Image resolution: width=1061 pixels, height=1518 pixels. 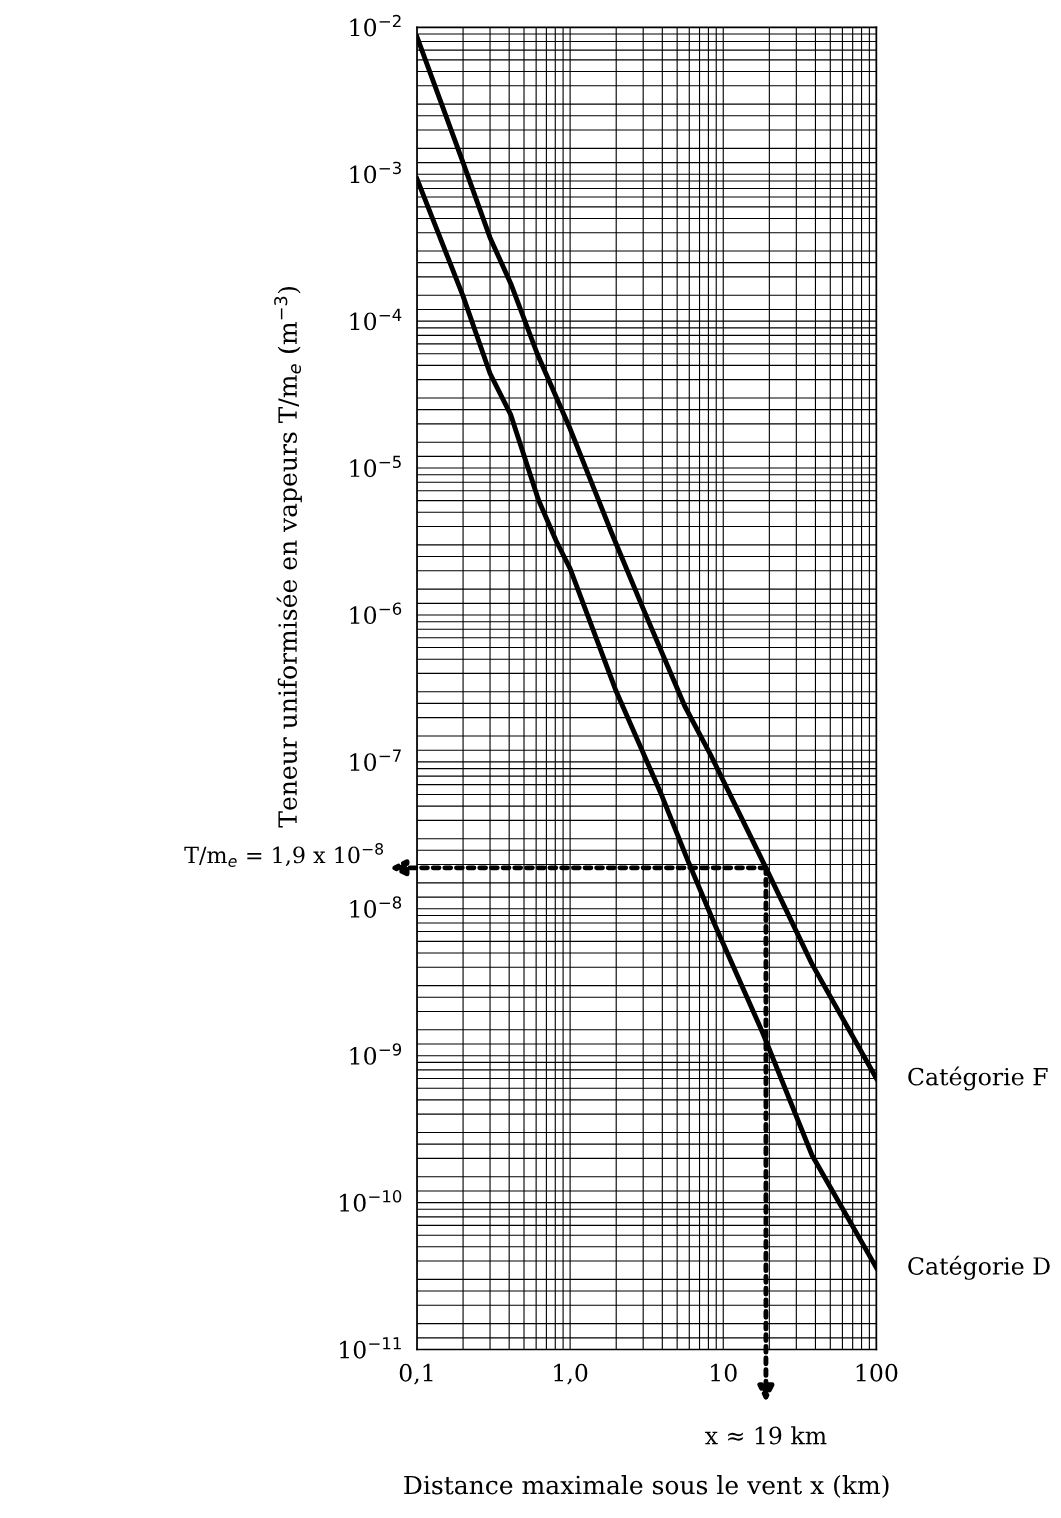 What do you see at coordinates (376, 1054) in the screenshot?
I see `y-tick-label: 10$^{−9}$` at bounding box center [376, 1054].